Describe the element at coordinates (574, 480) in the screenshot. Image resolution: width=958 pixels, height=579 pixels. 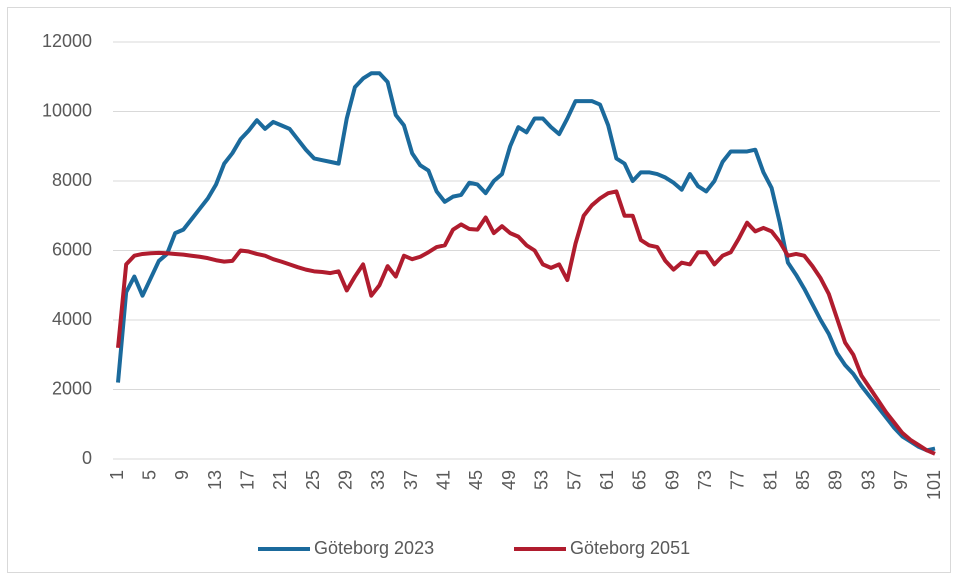
I see `x-tick-label: 57` at that location.